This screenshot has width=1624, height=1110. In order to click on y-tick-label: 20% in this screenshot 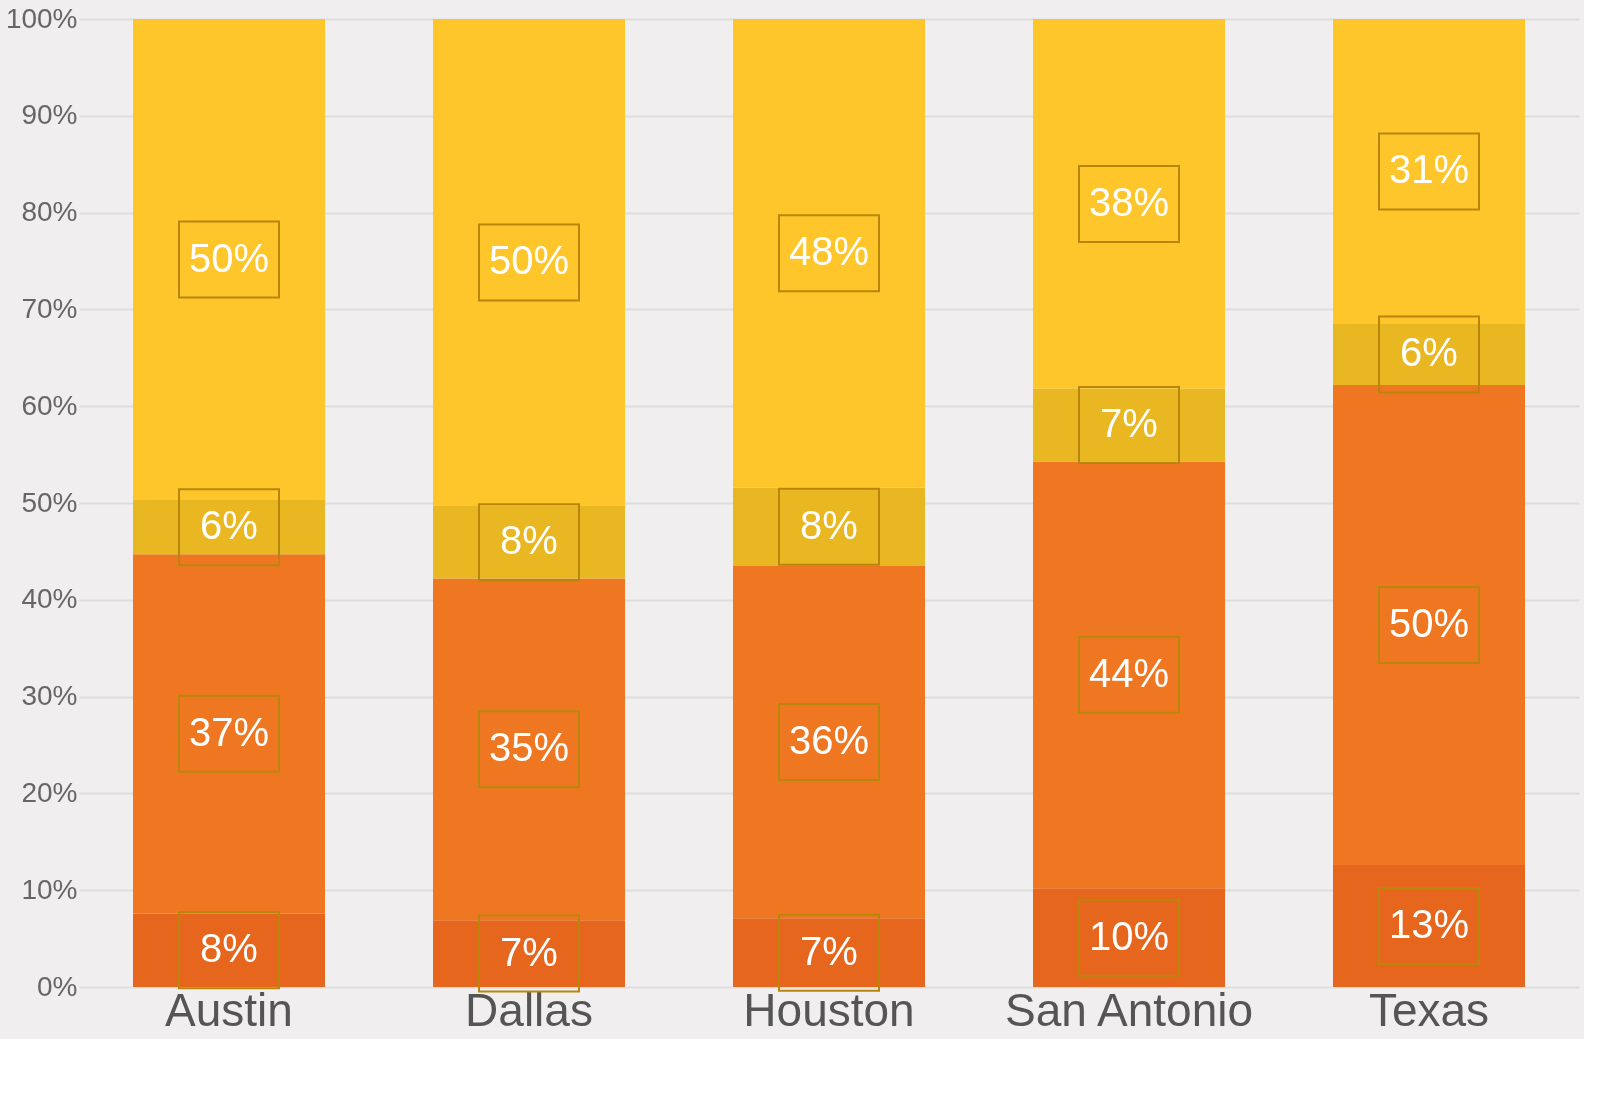, I will do `click(49, 792)`.